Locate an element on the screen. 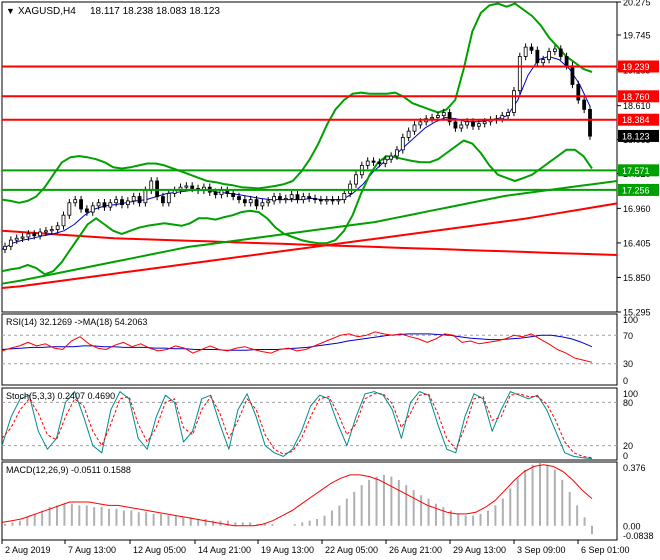 This screenshot has height=560, width=660. stoch-signal-line is located at coordinates (297, 426).